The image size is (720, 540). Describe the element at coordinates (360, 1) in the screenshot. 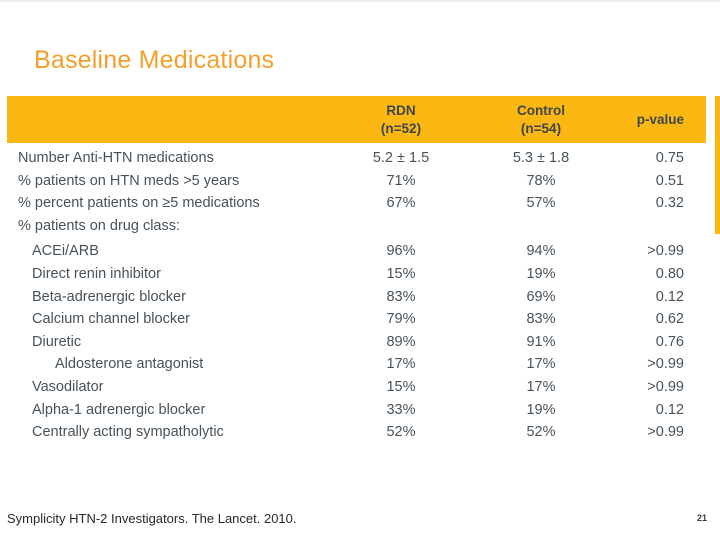

I see `slide-top-edge` at that location.